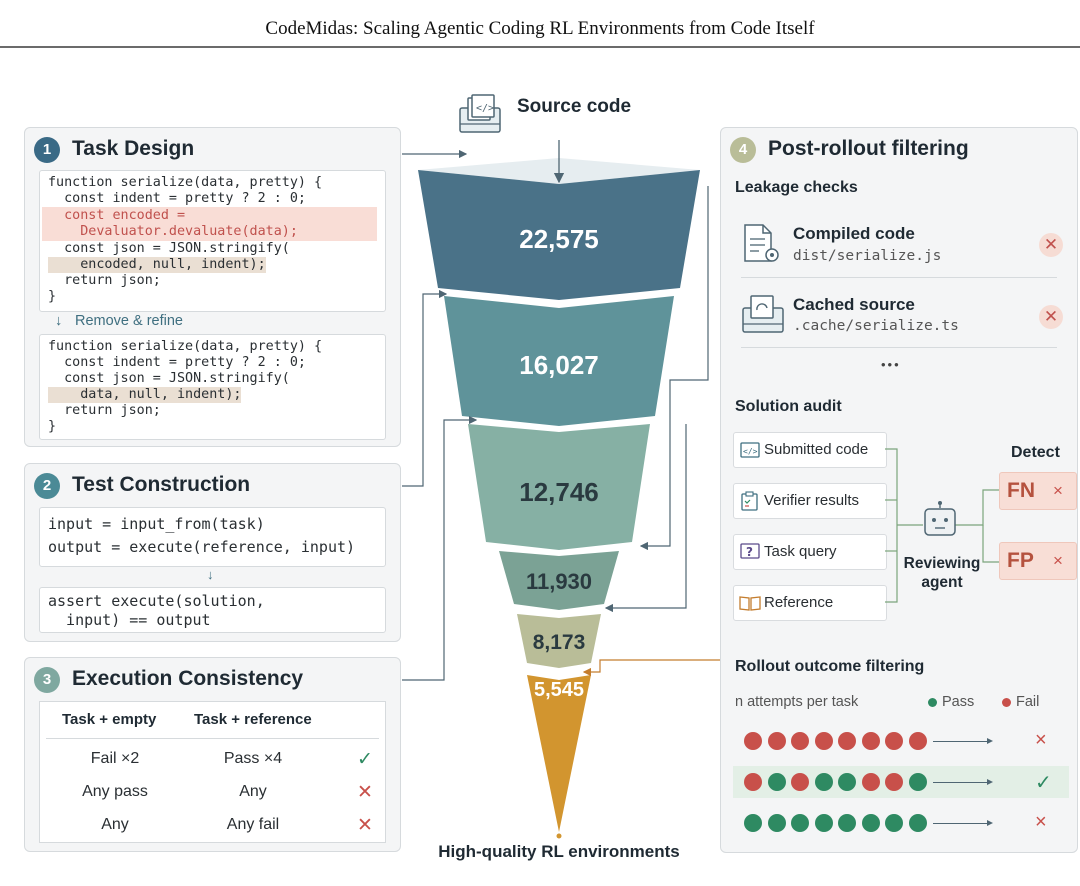 Image resolution: width=1080 pixels, height=886 pixels. I want to click on pass-legend-label: Pass, so click(958, 702).